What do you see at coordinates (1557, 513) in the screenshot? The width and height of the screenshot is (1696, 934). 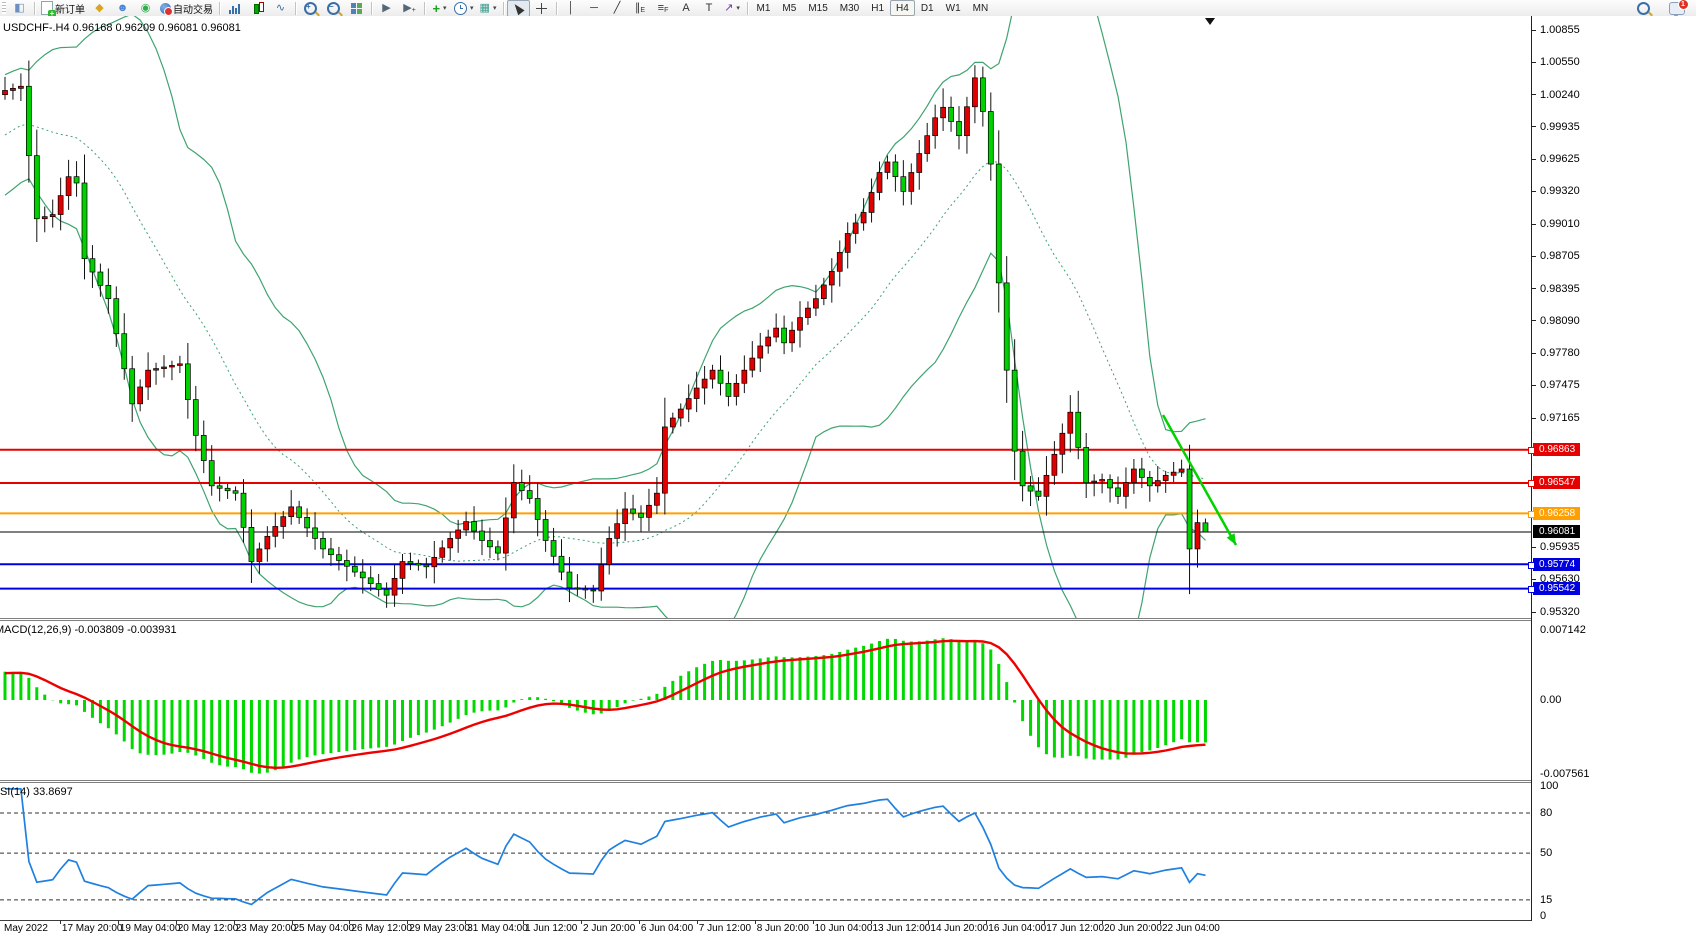 I see `price-line-label: 0.96258` at bounding box center [1557, 513].